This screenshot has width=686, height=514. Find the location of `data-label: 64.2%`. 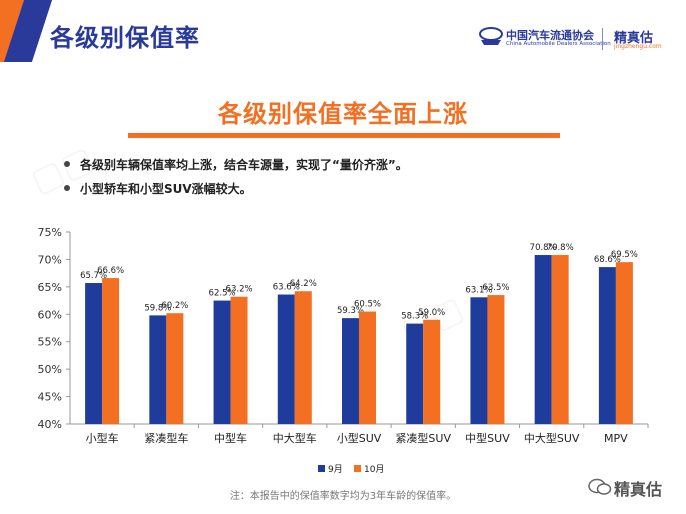

data-label: 64.2% is located at coordinates (303, 284).